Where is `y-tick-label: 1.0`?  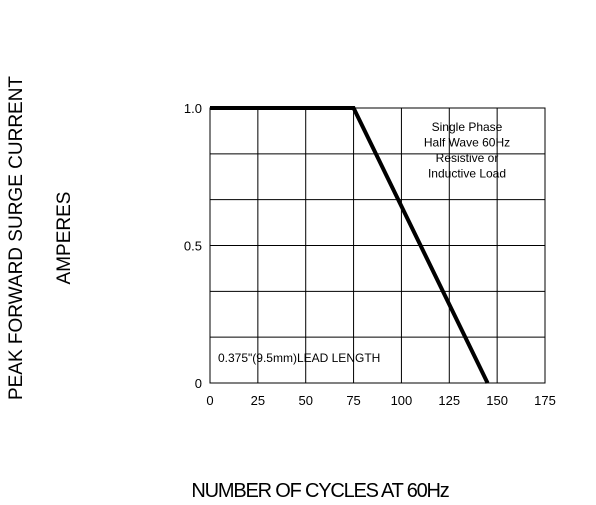
y-tick-label: 1.0 is located at coordinates (193, 108).